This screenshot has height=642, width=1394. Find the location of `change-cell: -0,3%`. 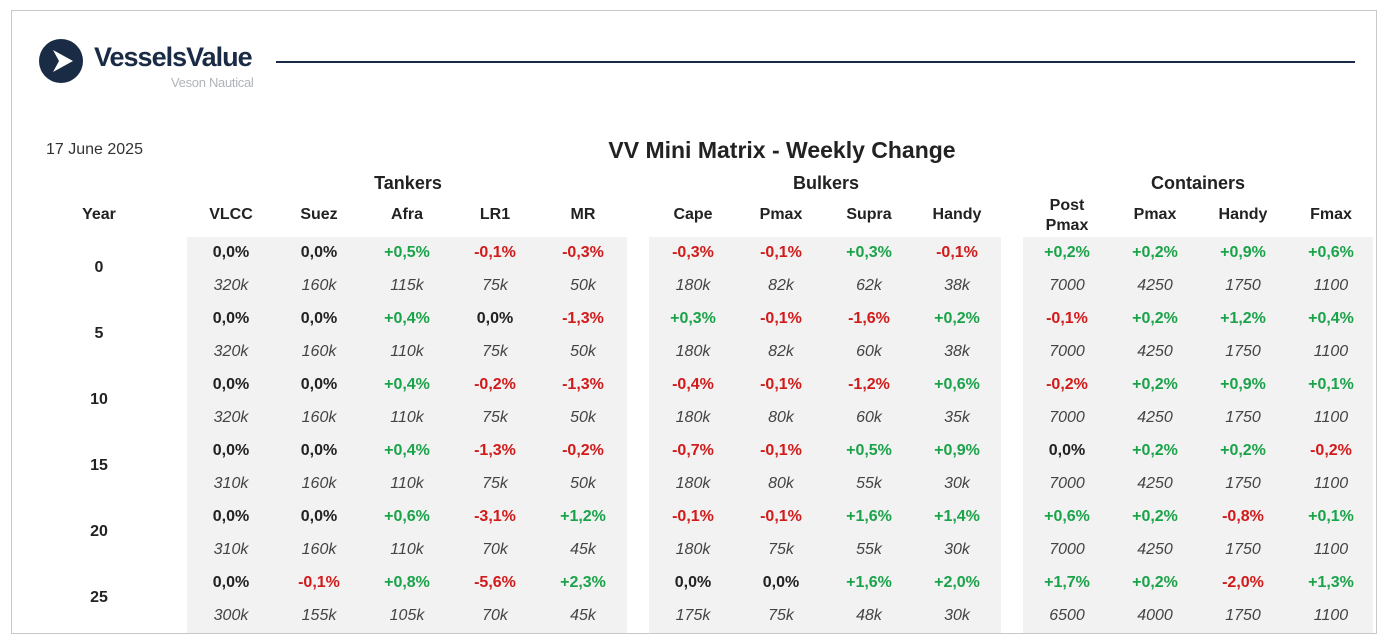

change-cell: -0,3% is located at coordinates (583, 252).